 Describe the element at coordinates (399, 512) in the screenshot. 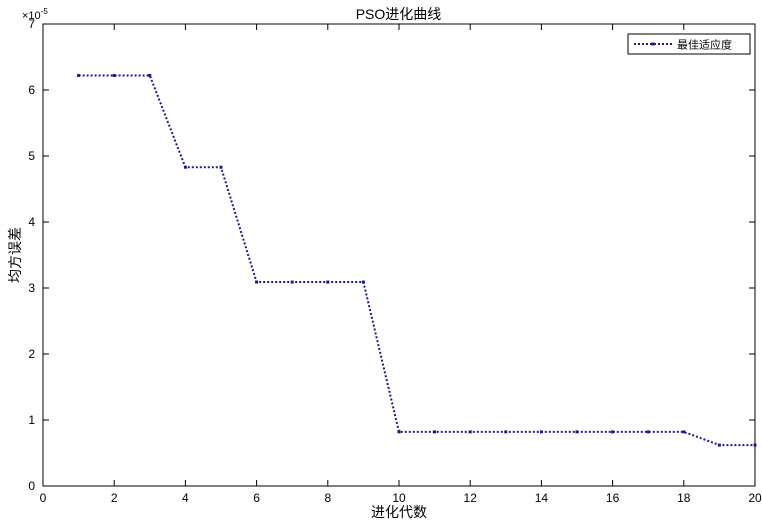

I see `x-axis-label: 进化代数` at that location.